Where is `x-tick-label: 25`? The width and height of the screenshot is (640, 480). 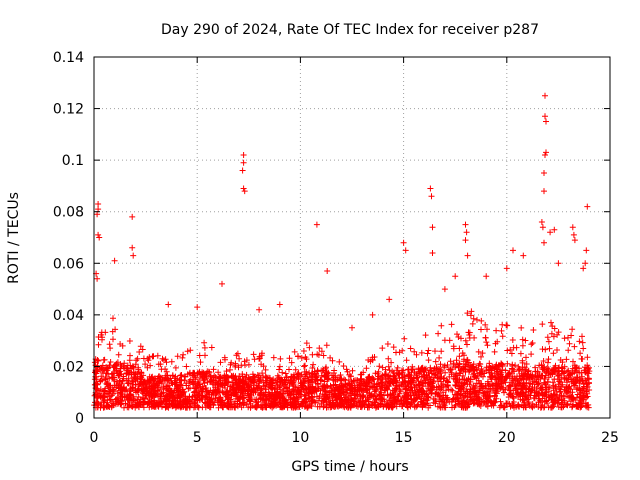
x-tick-label: 25 is located at coordinates (610, 438).